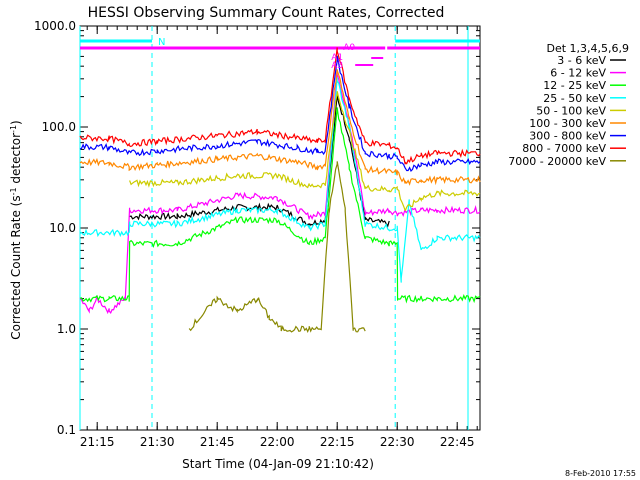 The height and width of the screenshot is (480, 640). What do you see at coordinates (59, 127) in the screenshot?
I see `y-tick-label: 100.0` at bounding box center [59, 127].